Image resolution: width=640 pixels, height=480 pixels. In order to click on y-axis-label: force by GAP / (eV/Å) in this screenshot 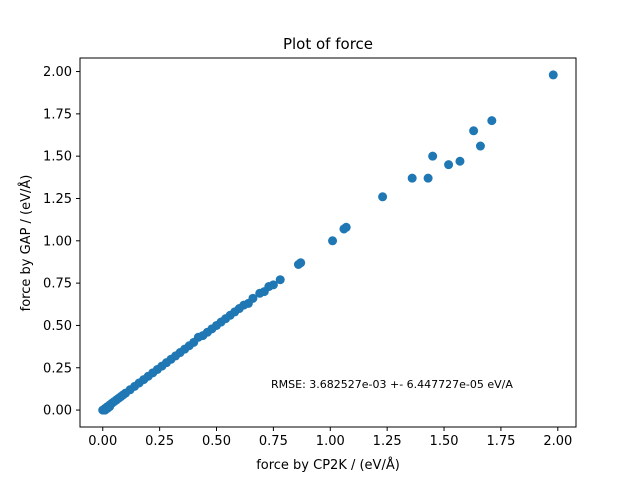, I will do `click(26, 243)`.